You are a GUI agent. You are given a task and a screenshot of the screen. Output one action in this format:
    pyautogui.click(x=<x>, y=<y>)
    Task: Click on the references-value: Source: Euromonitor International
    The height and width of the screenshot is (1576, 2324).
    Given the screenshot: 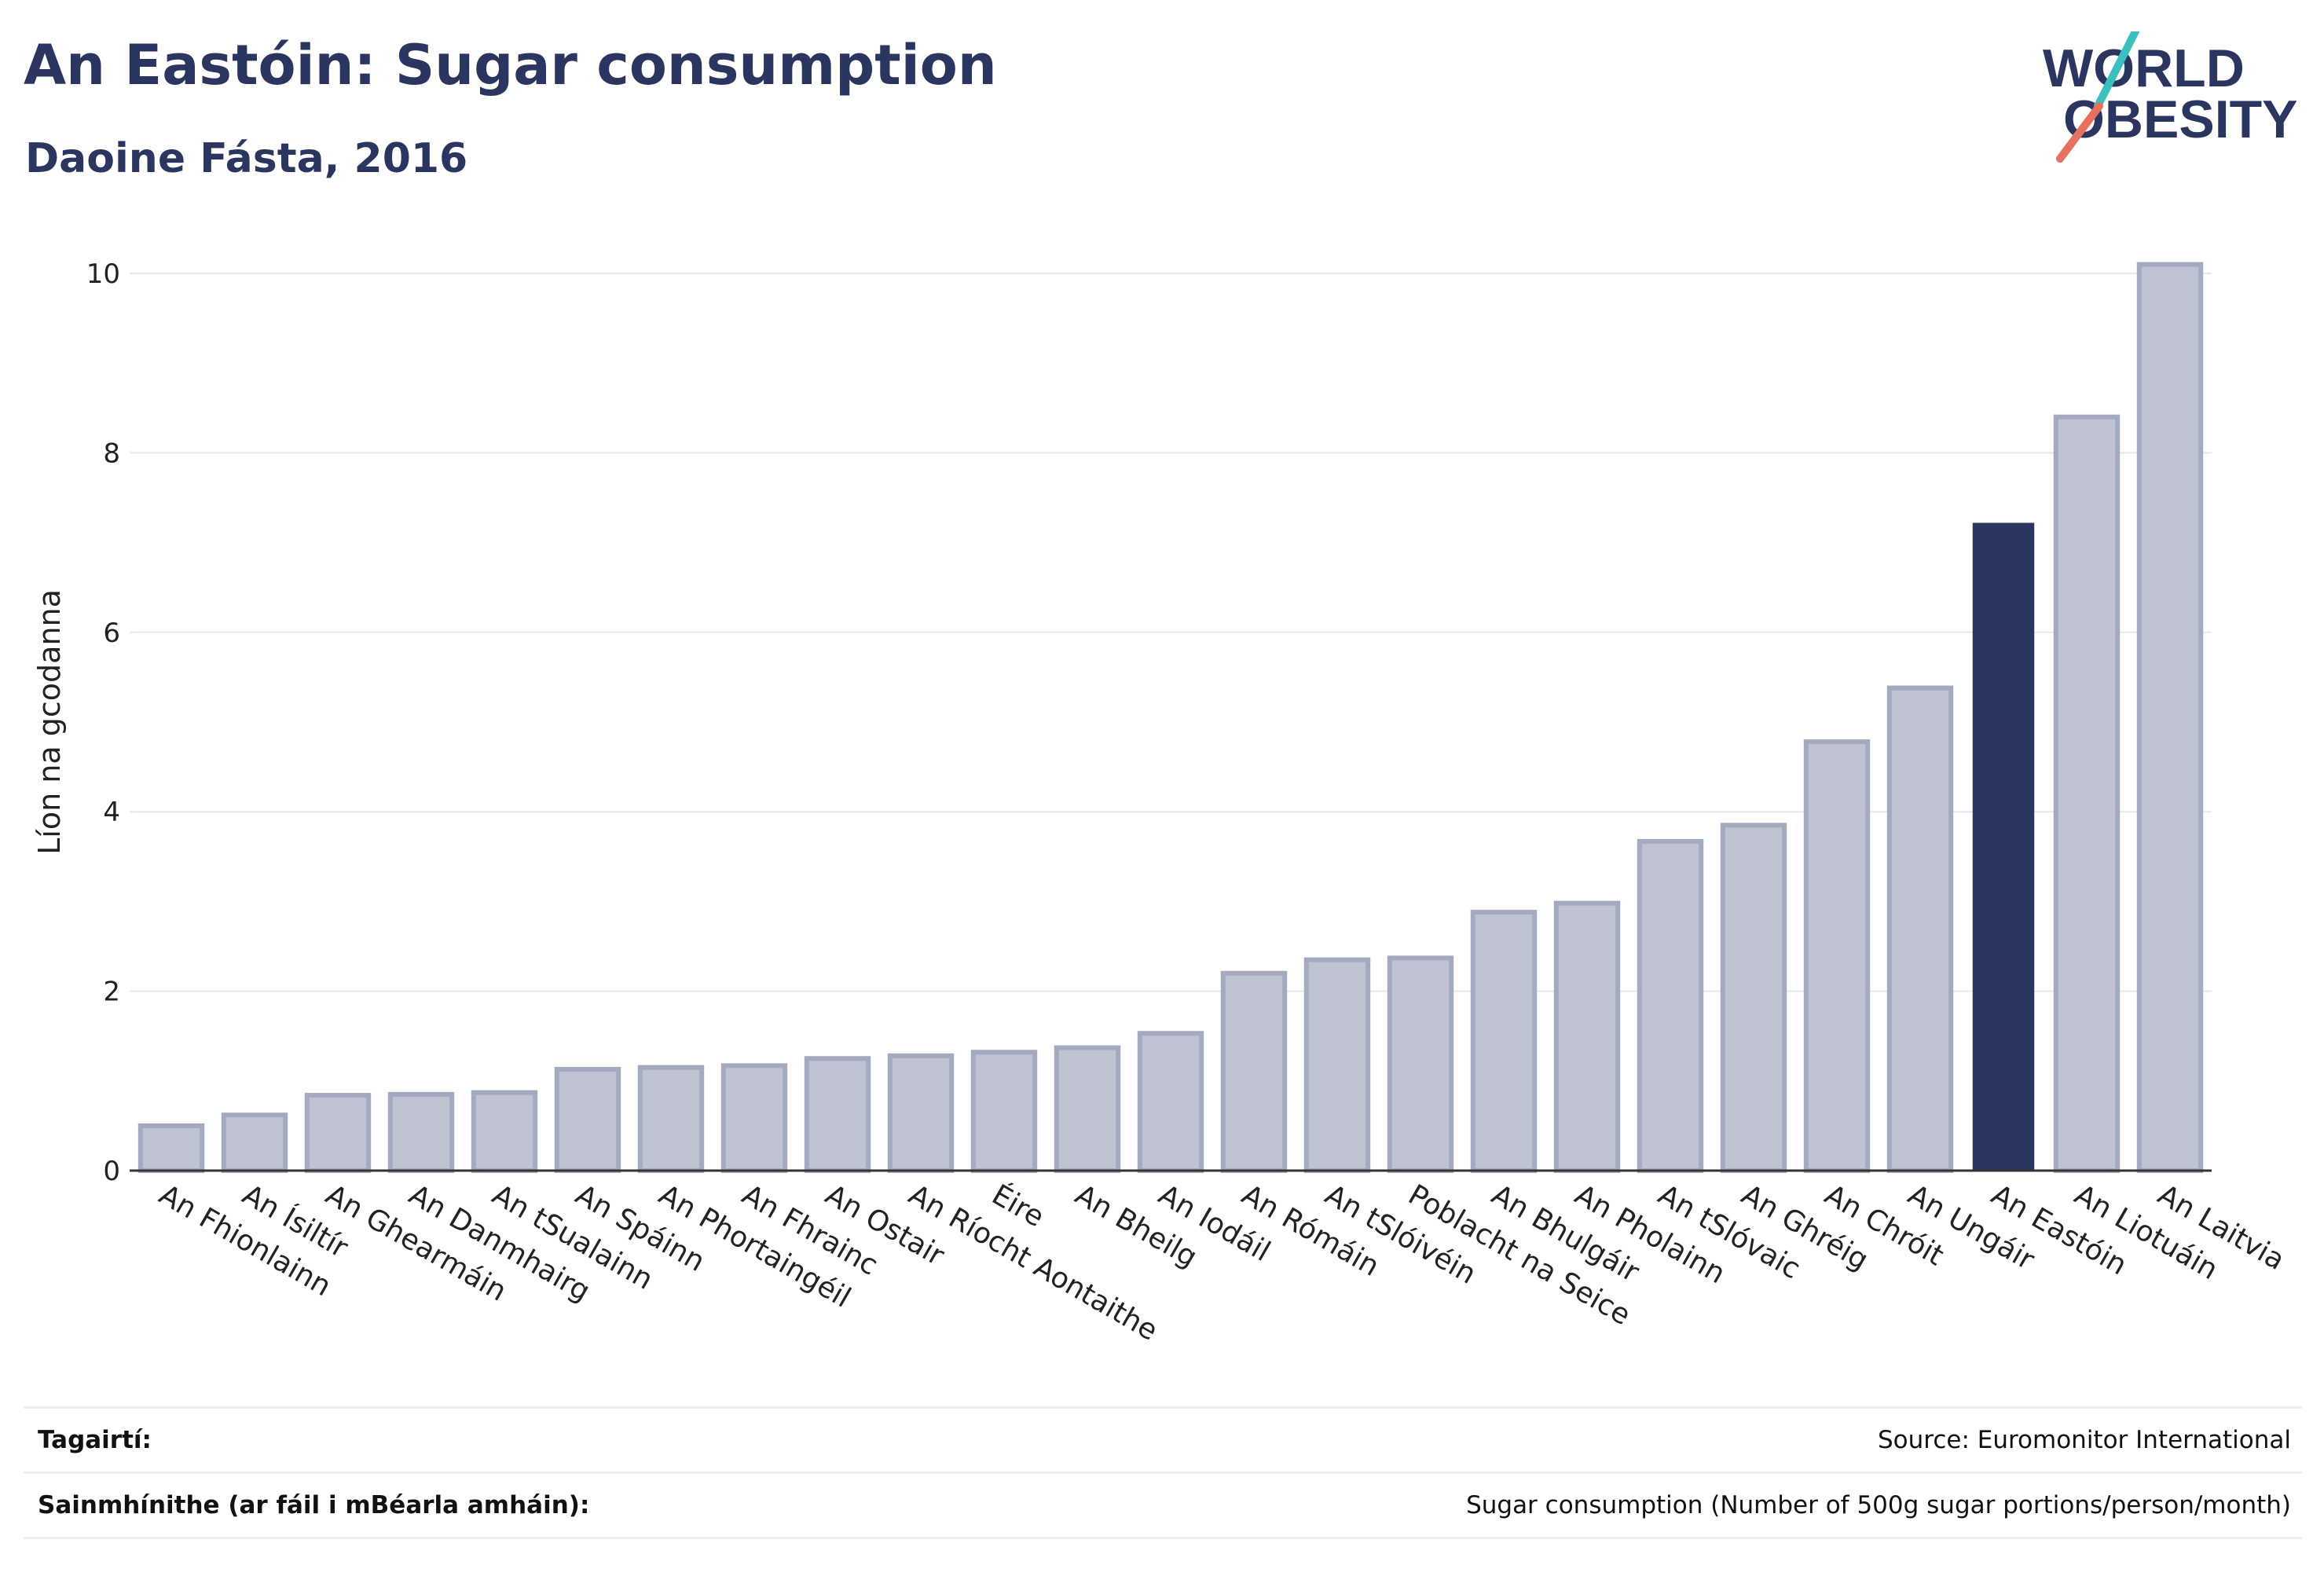 What is the action you would take?
    pyautogui.click(x=2084, y=1440)
    